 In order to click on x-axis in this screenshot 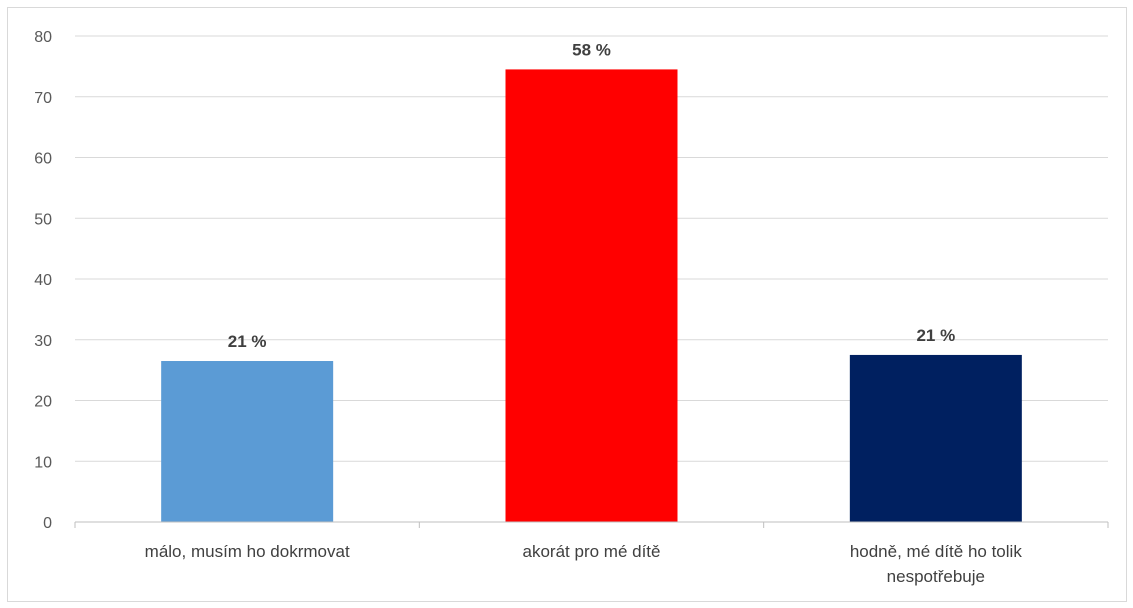, I will do `click(591, 524)`.